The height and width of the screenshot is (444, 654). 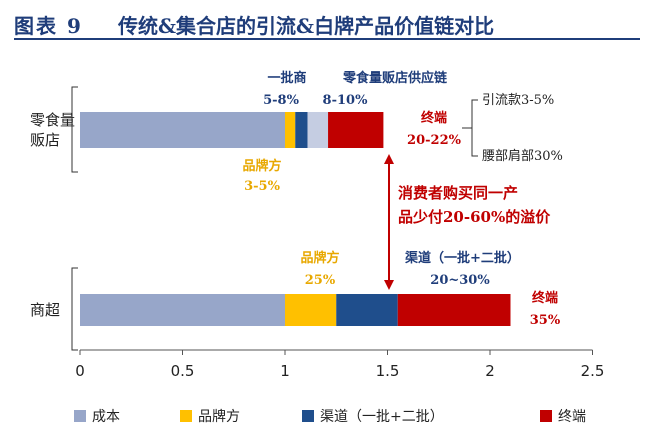 I want to click on label-waist-product: 腰部肩部30%, so click(x=522, y=156).